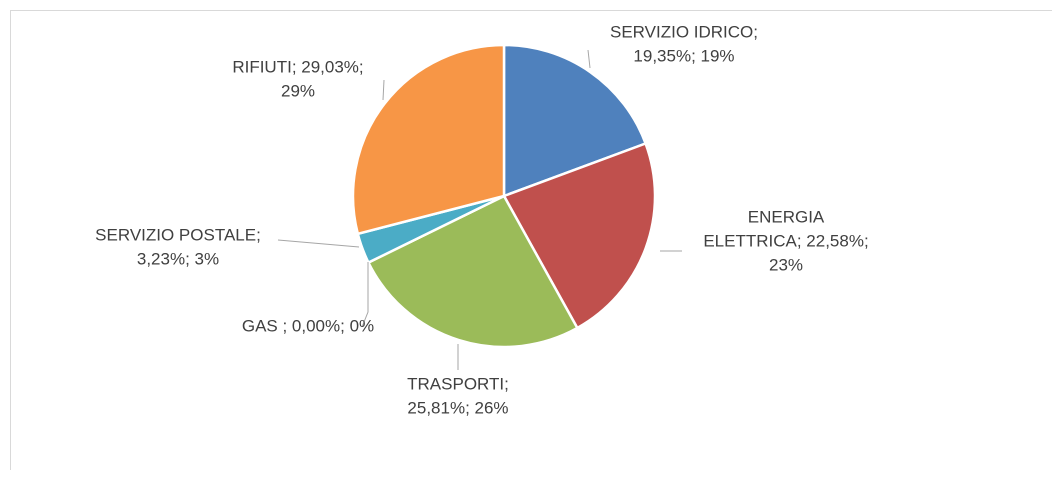 The width and height of the screenshot is (1062, 477). Describe the element at coordinates (178, 258) in the screenshot. I see `data-label: 3,23%; 3%` at that location.